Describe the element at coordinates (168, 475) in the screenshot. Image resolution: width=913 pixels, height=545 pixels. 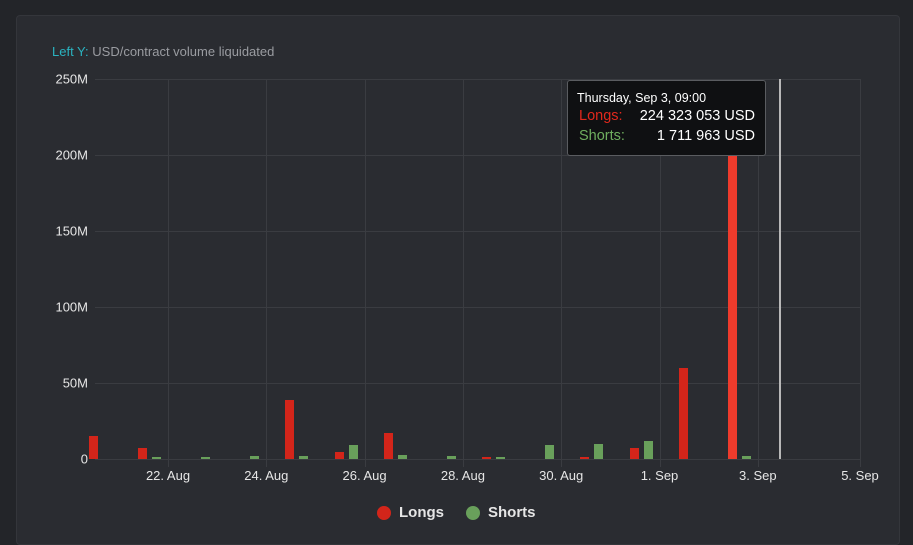
I see `x-tick-label: 22. Aug` at that location.